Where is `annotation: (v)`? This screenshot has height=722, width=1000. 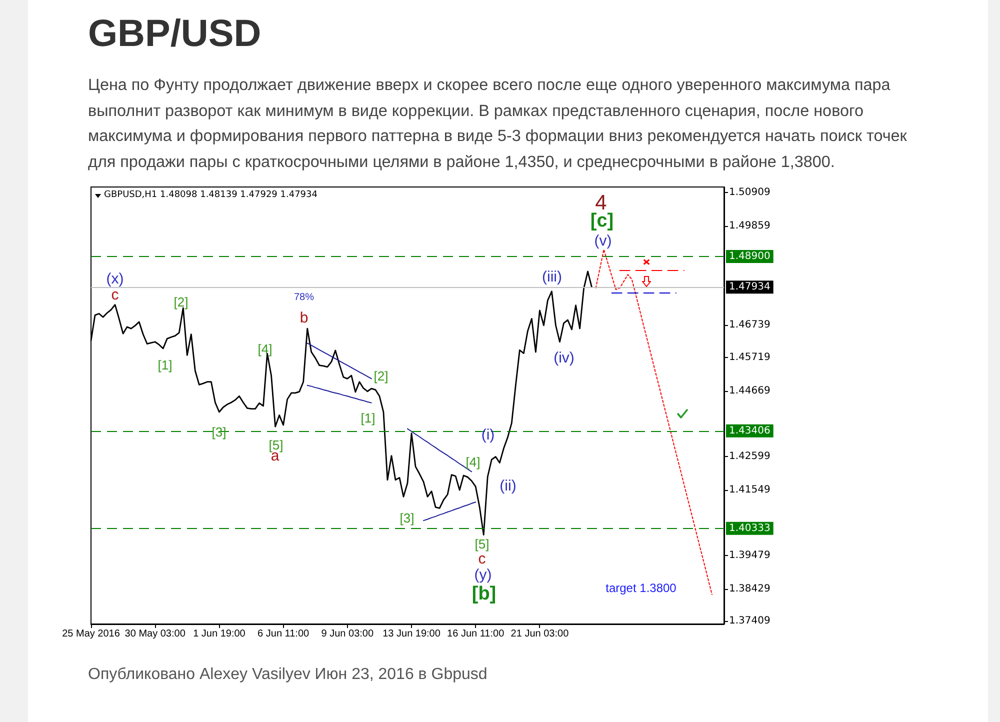
annotation: (v) is located at coordinates (603, 241).